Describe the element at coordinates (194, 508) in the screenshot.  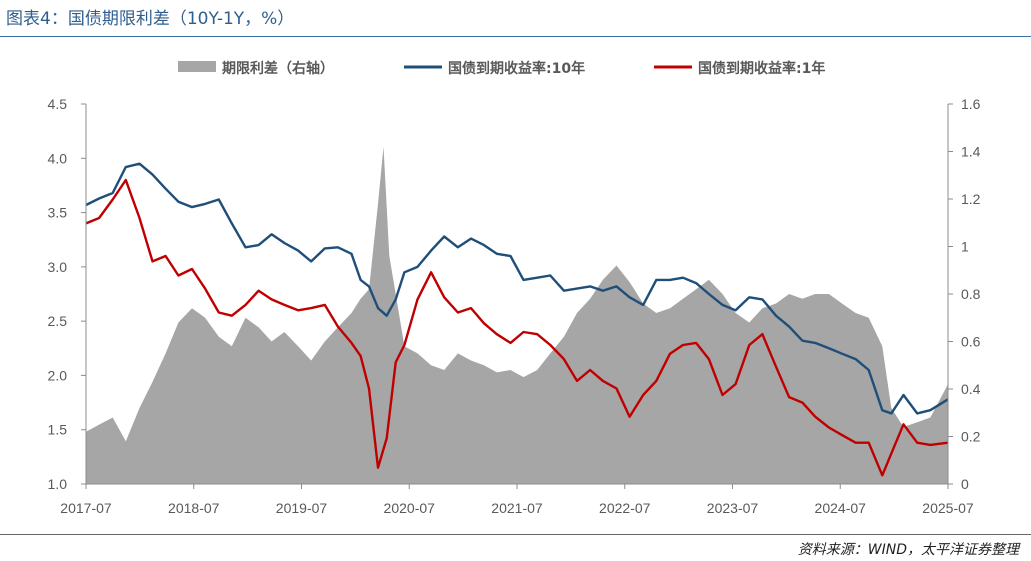
I see `x-tick-label: 2018-07` at that location.